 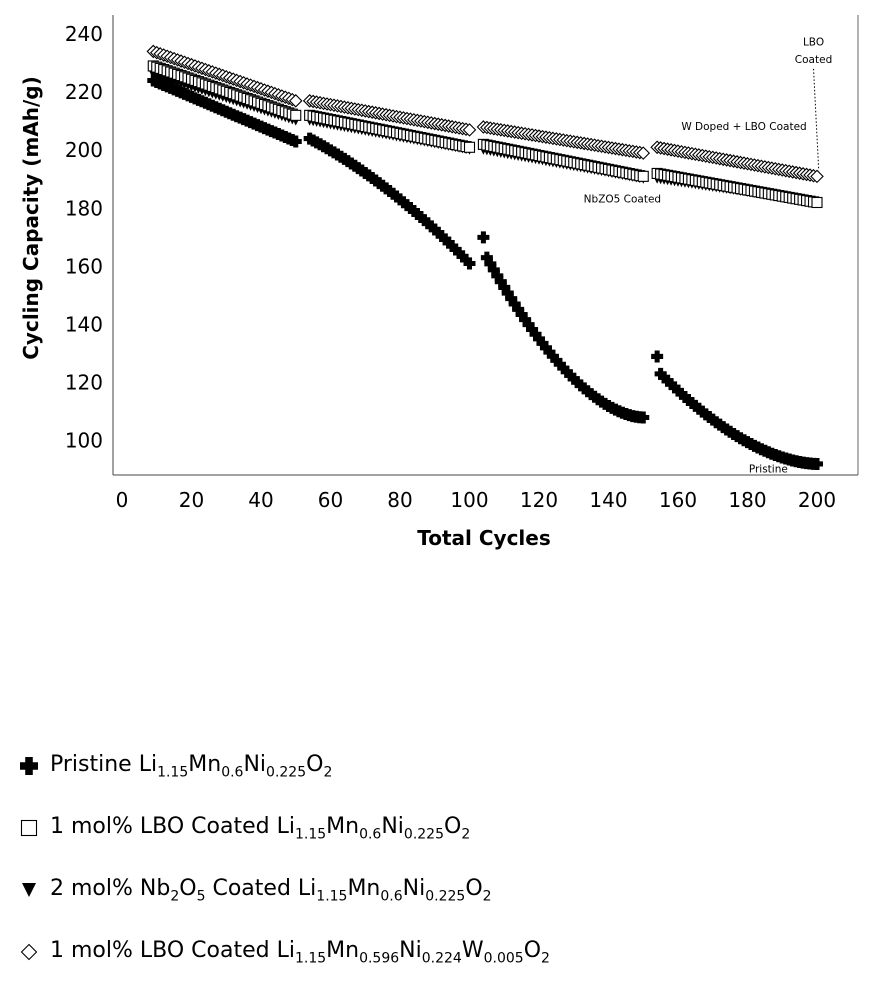 I want to click on x-tick-label: 0, so click(x=122, y=500).